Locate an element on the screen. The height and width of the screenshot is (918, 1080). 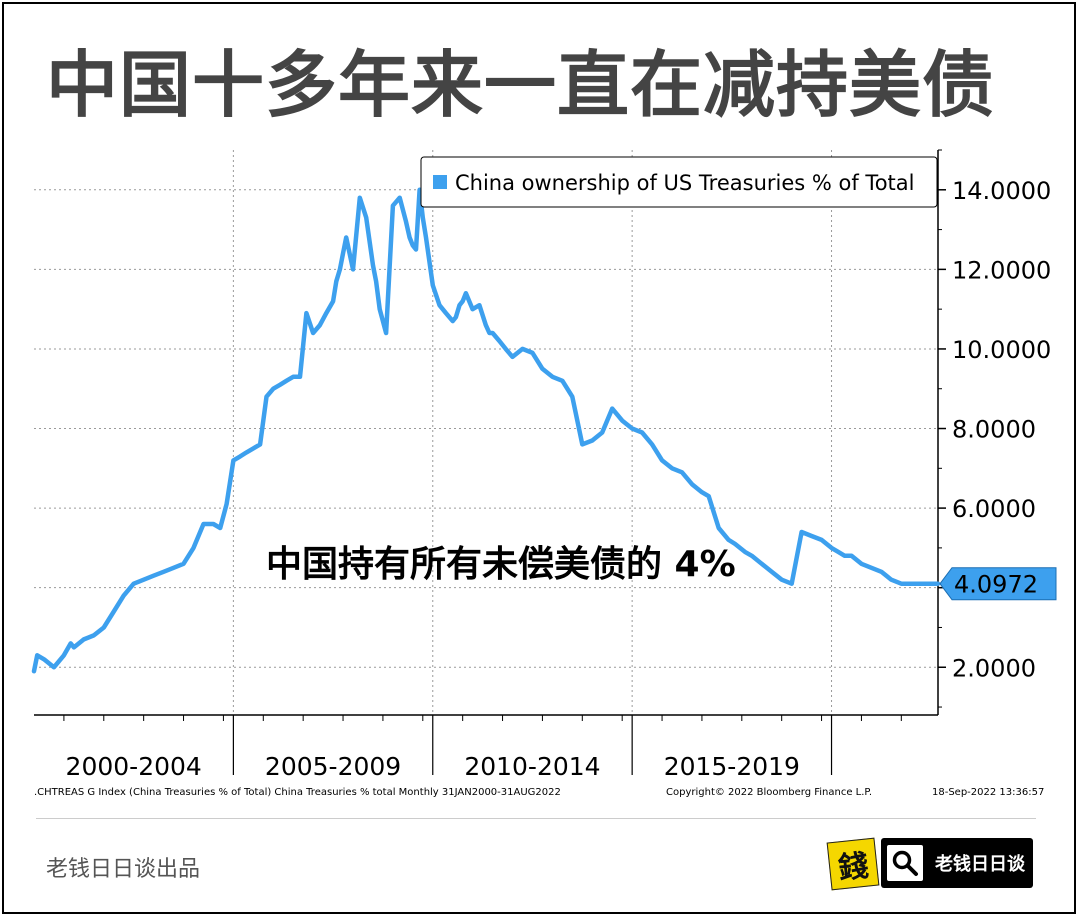
y-tick-label: 8.0000 is located at coordinates (994, 430).